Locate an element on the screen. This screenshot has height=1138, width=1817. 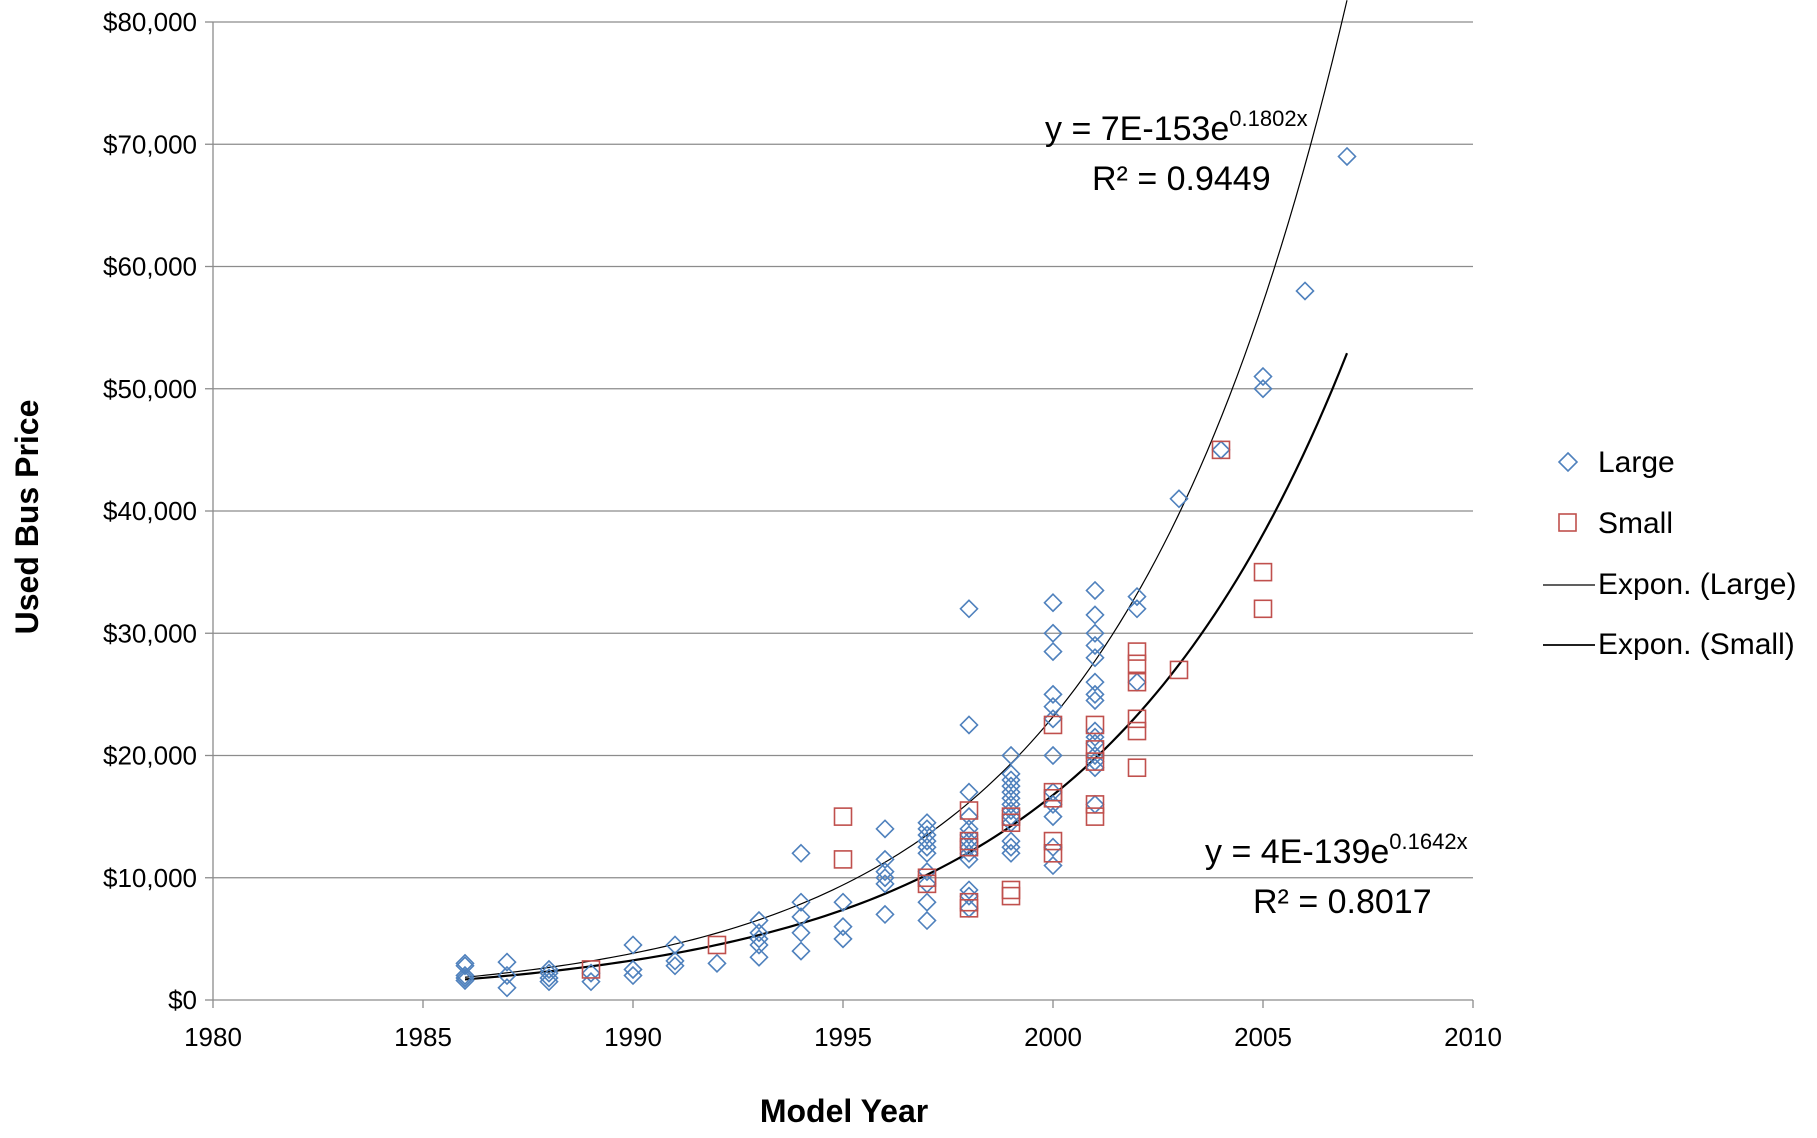
small-trend-equation-exponent: 0.1642x is located at coordinates (1428, 841).